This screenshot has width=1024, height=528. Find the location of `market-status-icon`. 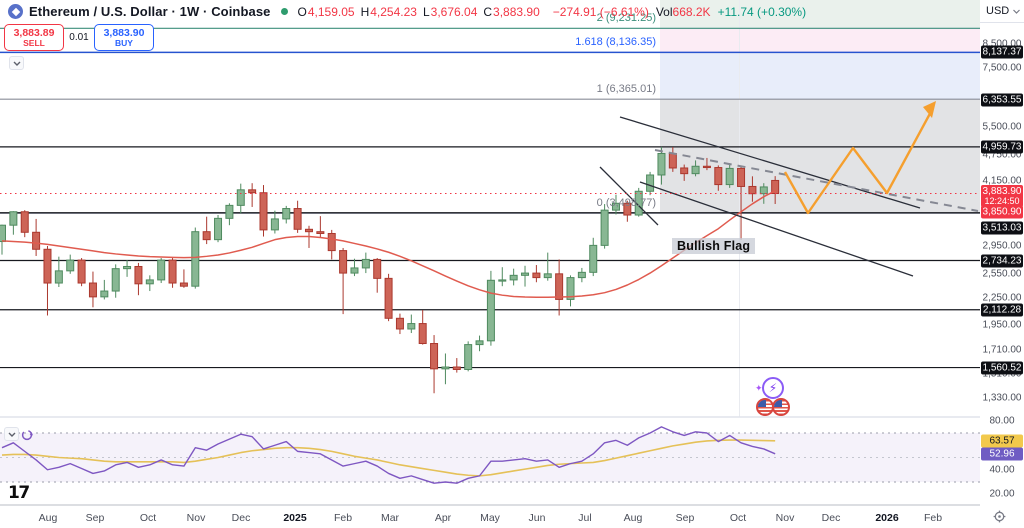

market-status-icon is located at coordinates (284, 11).